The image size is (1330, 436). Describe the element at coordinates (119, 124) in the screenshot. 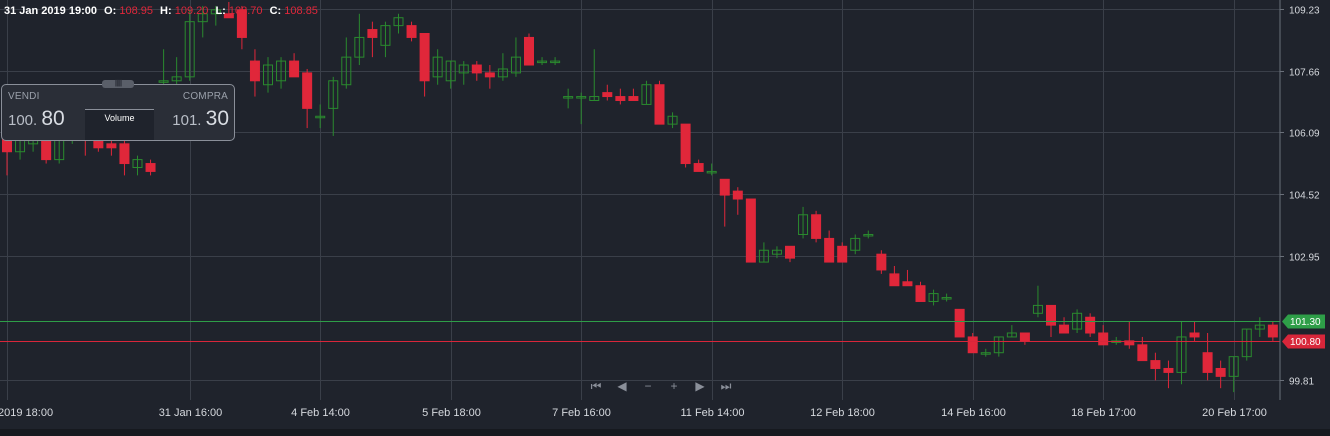

I see `volume-label: Volume` at that location.